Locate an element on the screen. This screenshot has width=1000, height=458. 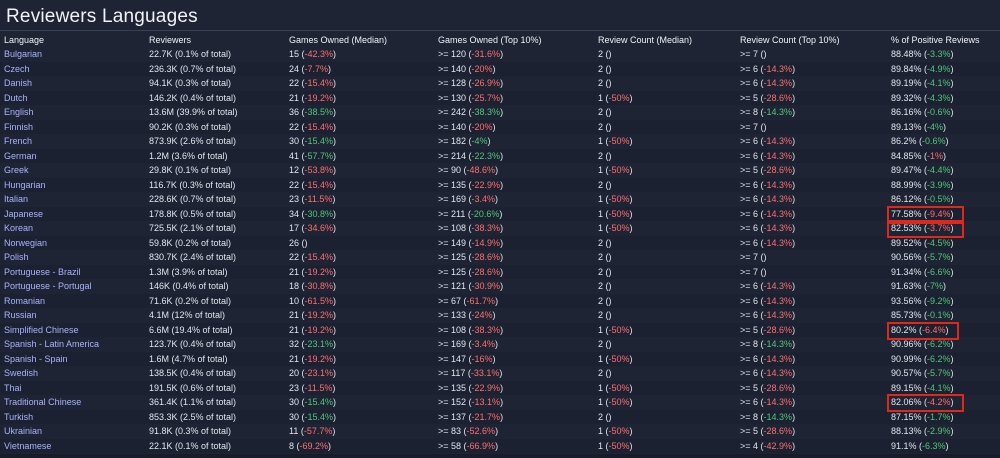
review-count-top10-value: >= 6 is located at coordinates (749, 68).